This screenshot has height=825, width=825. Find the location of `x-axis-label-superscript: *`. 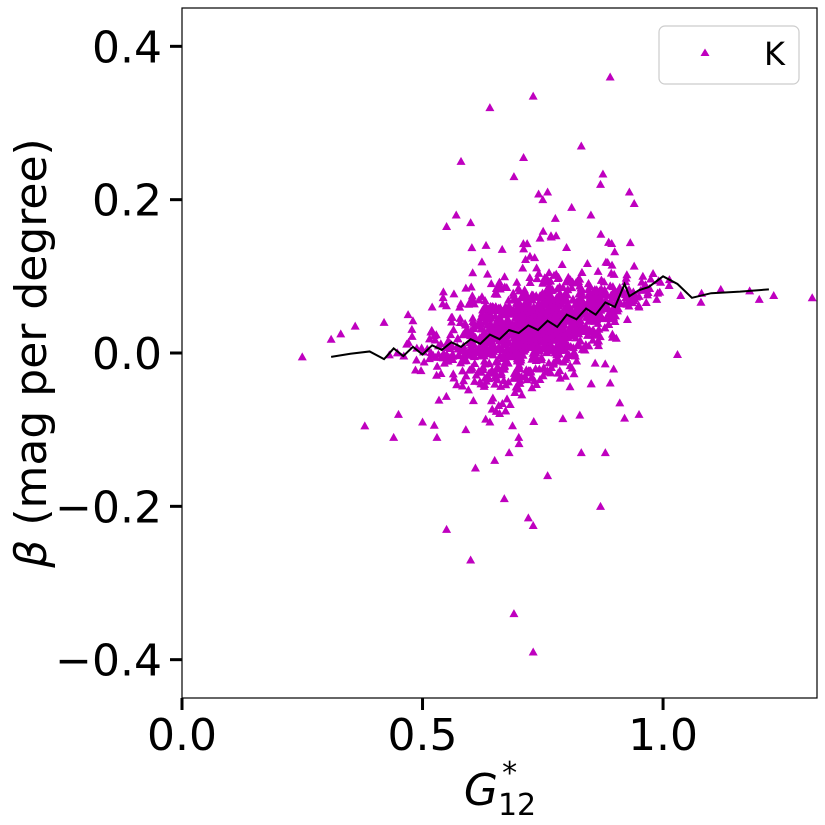

x-axis-label-superscript: * is located at coordinates (509, 773).